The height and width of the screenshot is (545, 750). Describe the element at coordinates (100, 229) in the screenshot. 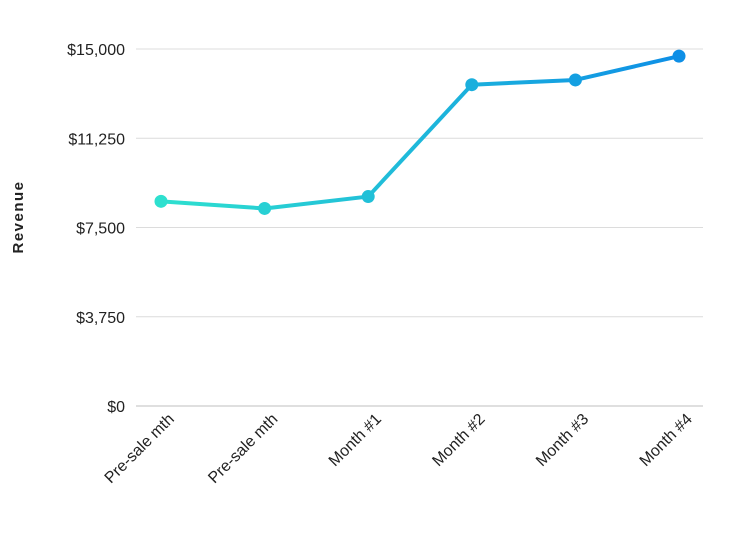

I see `y-tick-label: $7,500` at that location.